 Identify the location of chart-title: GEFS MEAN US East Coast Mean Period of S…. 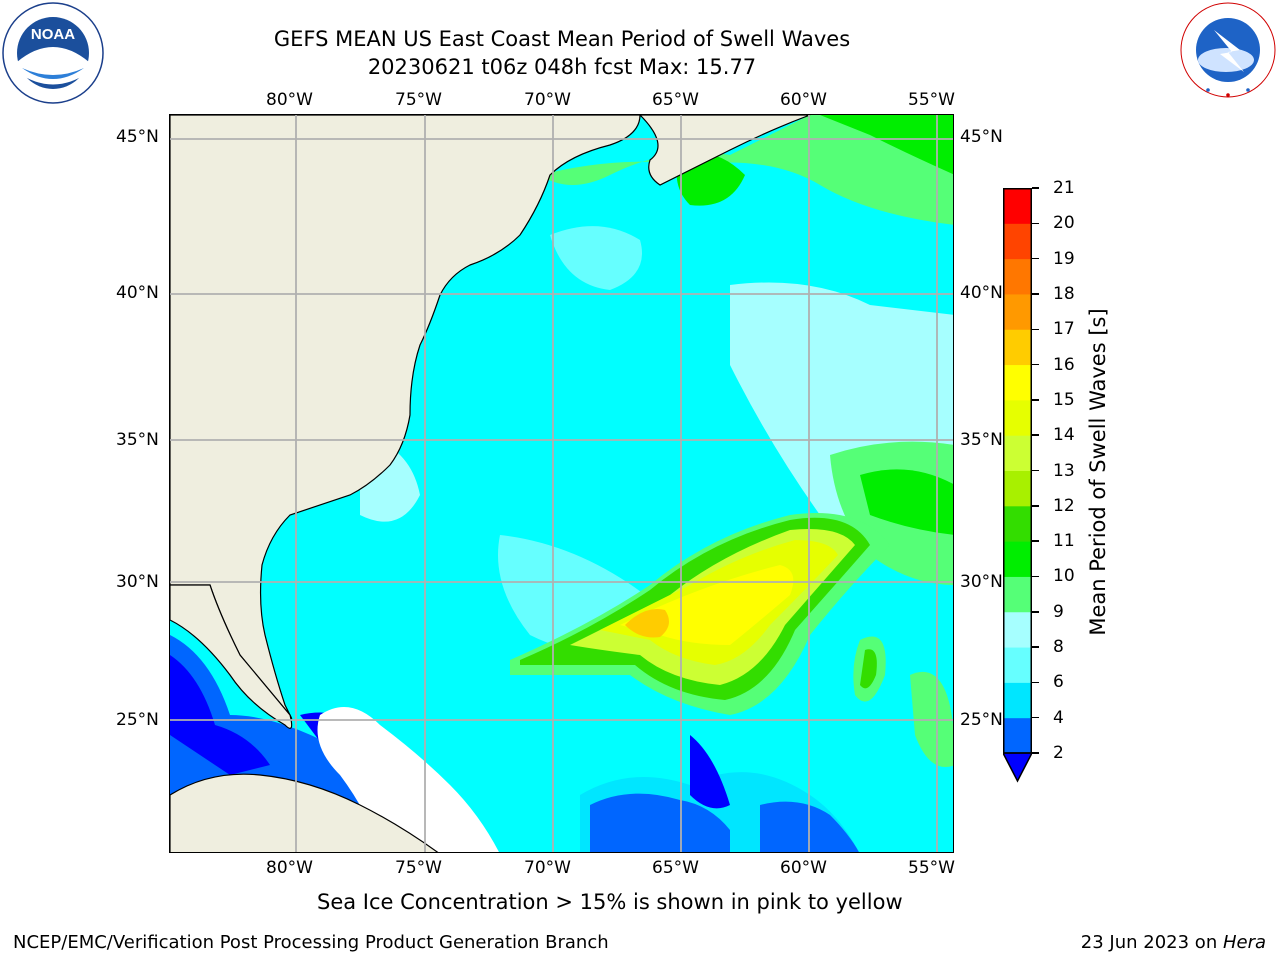
(562, 39).